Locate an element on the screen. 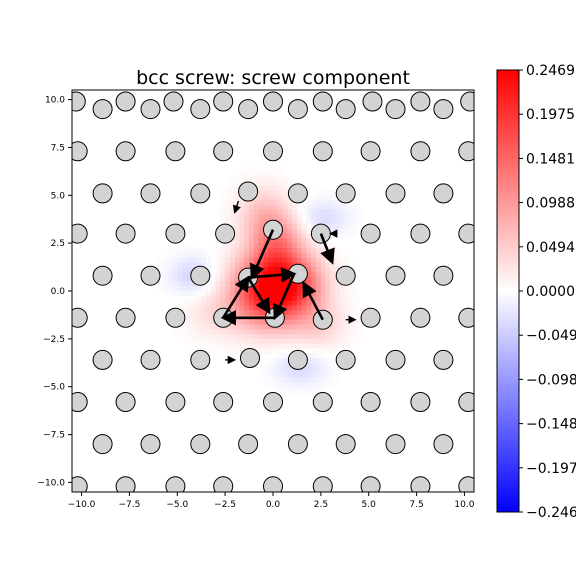 This screenshot has height=576, width=576. x-tick-label: 7.5 is located at coordinates (416, 505).